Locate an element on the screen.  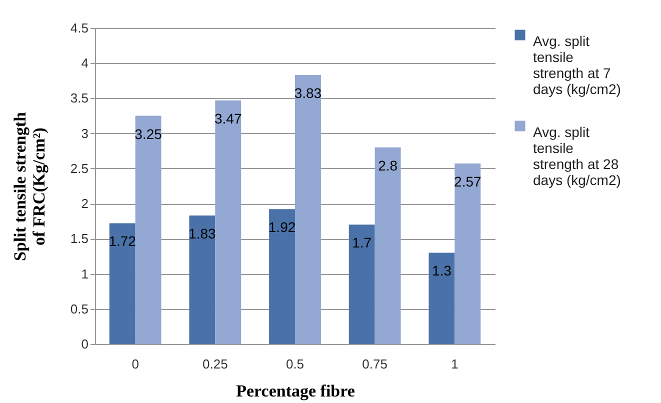
legend-label: Avg. split tensile strength at 7 days (kg/cm2) is located at coordinates (577, 65).